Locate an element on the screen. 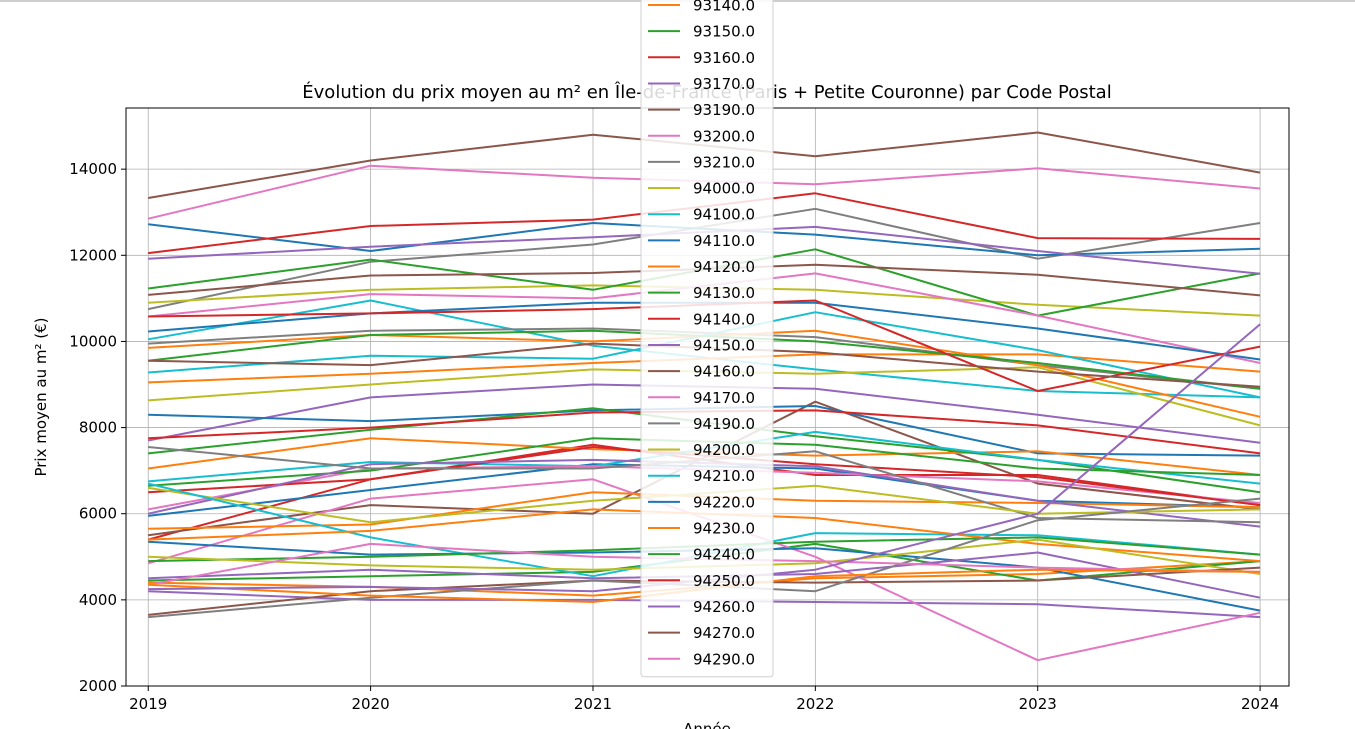  legend-entry-label: 94210.0 is located at coordinates (724, 476).